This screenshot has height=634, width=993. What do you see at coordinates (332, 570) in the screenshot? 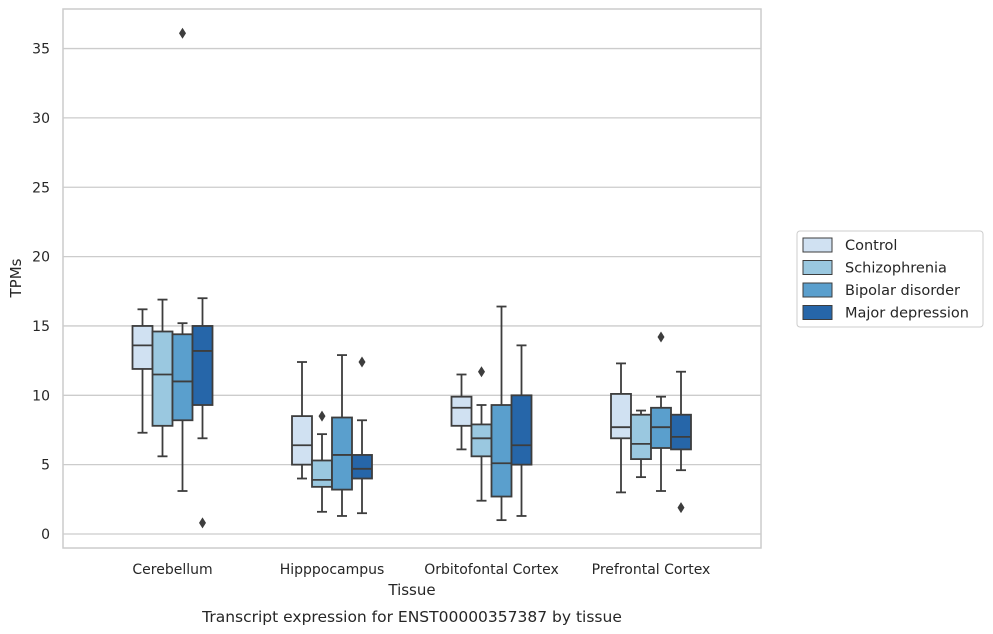
I see `x-tick-label: Hipppocampus` at bounding box center [332, 570].